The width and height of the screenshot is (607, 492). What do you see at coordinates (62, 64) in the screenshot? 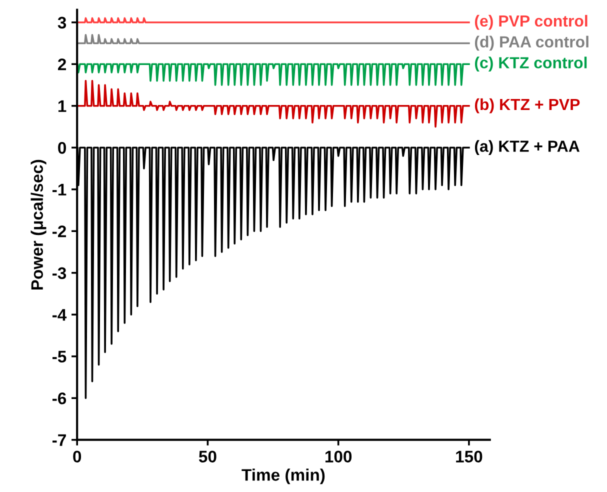
I see `y-tick-label: 2` at bounding box center [62, 64].